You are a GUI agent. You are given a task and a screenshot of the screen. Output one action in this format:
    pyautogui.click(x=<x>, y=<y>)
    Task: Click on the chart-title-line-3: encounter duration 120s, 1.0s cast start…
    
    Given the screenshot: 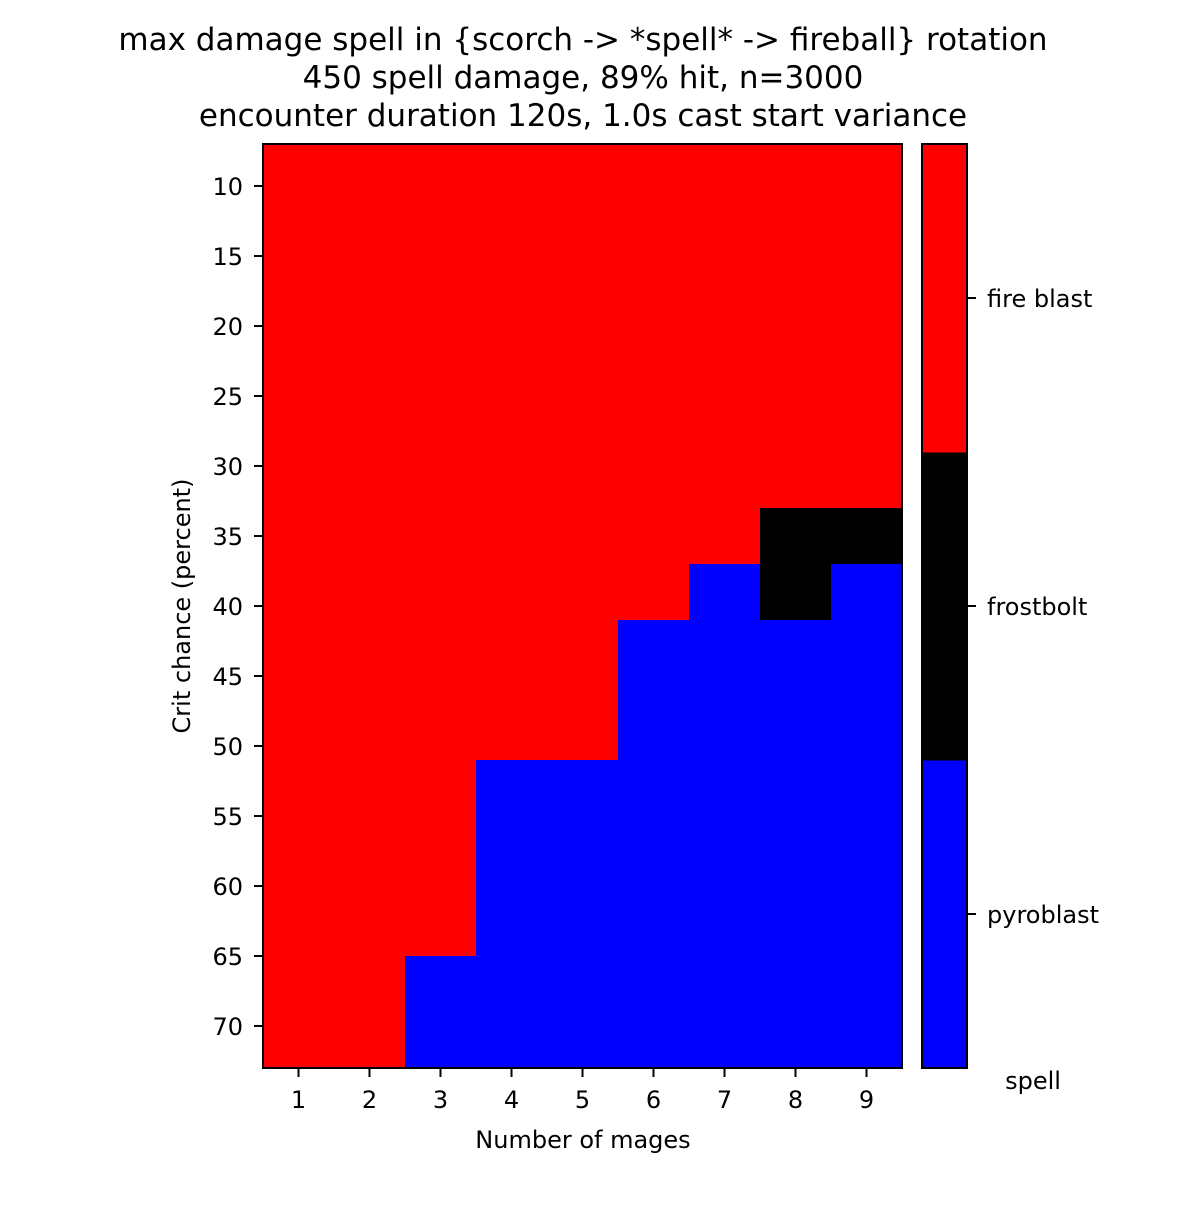 What is the action you would take?
    pyautogui.click(x=583, y=116)
    